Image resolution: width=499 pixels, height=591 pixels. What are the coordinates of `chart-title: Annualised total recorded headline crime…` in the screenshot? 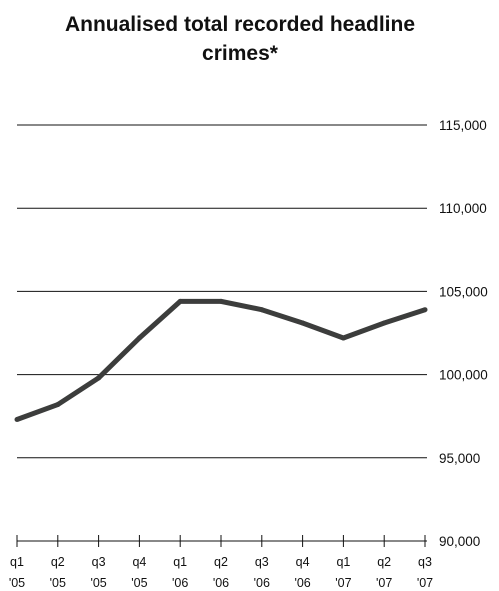 It's located at (240, 39).